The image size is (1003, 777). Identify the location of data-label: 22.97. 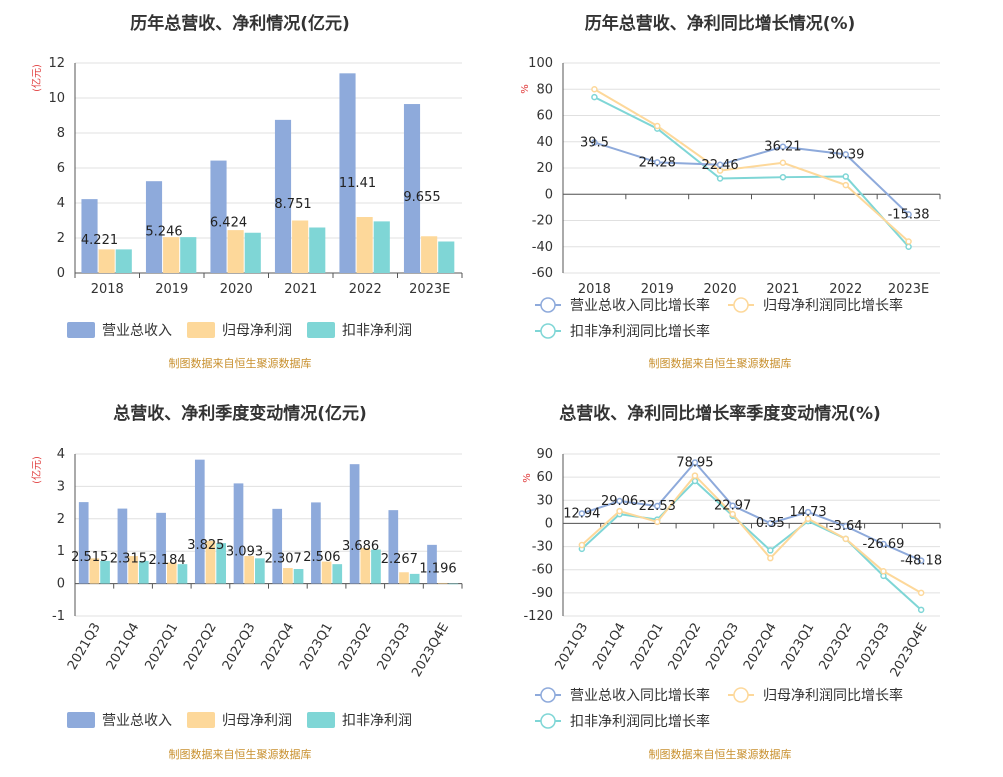
(732, 506).